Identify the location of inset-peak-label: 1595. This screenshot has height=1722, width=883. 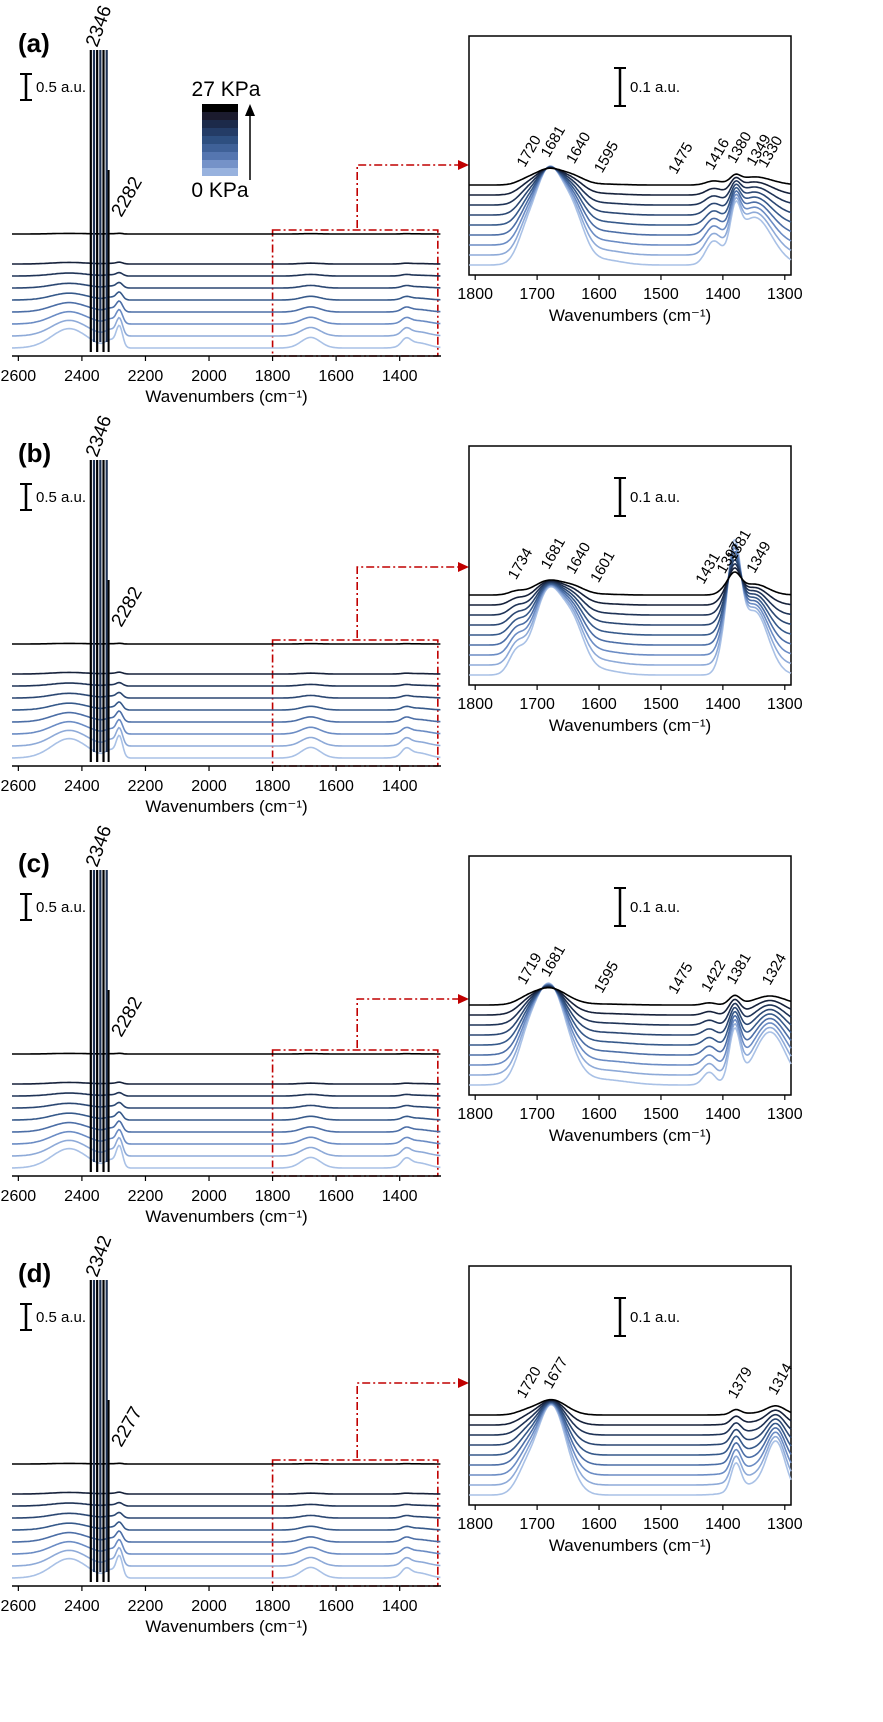
(606, 156).